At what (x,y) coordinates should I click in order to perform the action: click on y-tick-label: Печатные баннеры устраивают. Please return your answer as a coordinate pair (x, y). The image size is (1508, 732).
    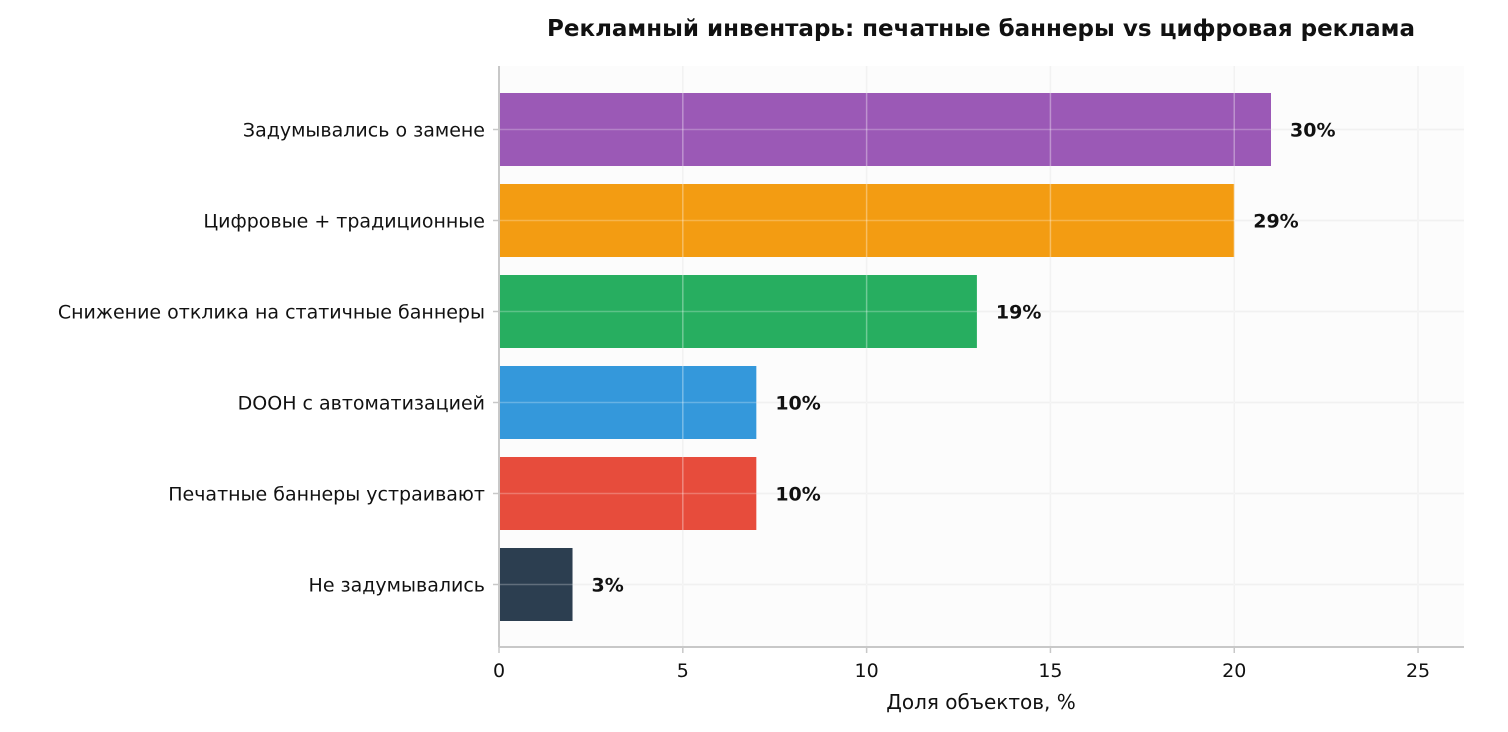
    Looking at the image, I should click on (326, 495).